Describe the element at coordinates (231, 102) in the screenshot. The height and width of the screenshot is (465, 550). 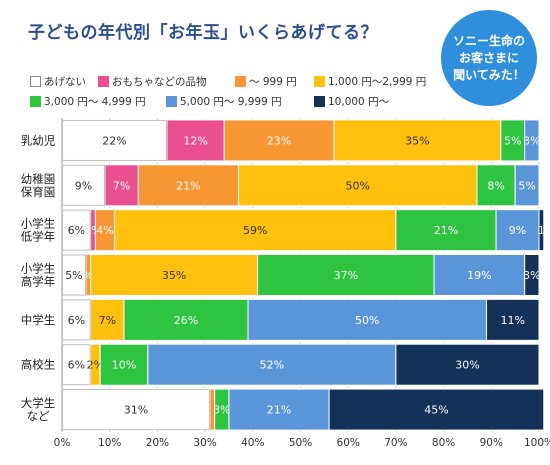
I see `legend-label: 5,000 円～ 9,999 円` at that location.